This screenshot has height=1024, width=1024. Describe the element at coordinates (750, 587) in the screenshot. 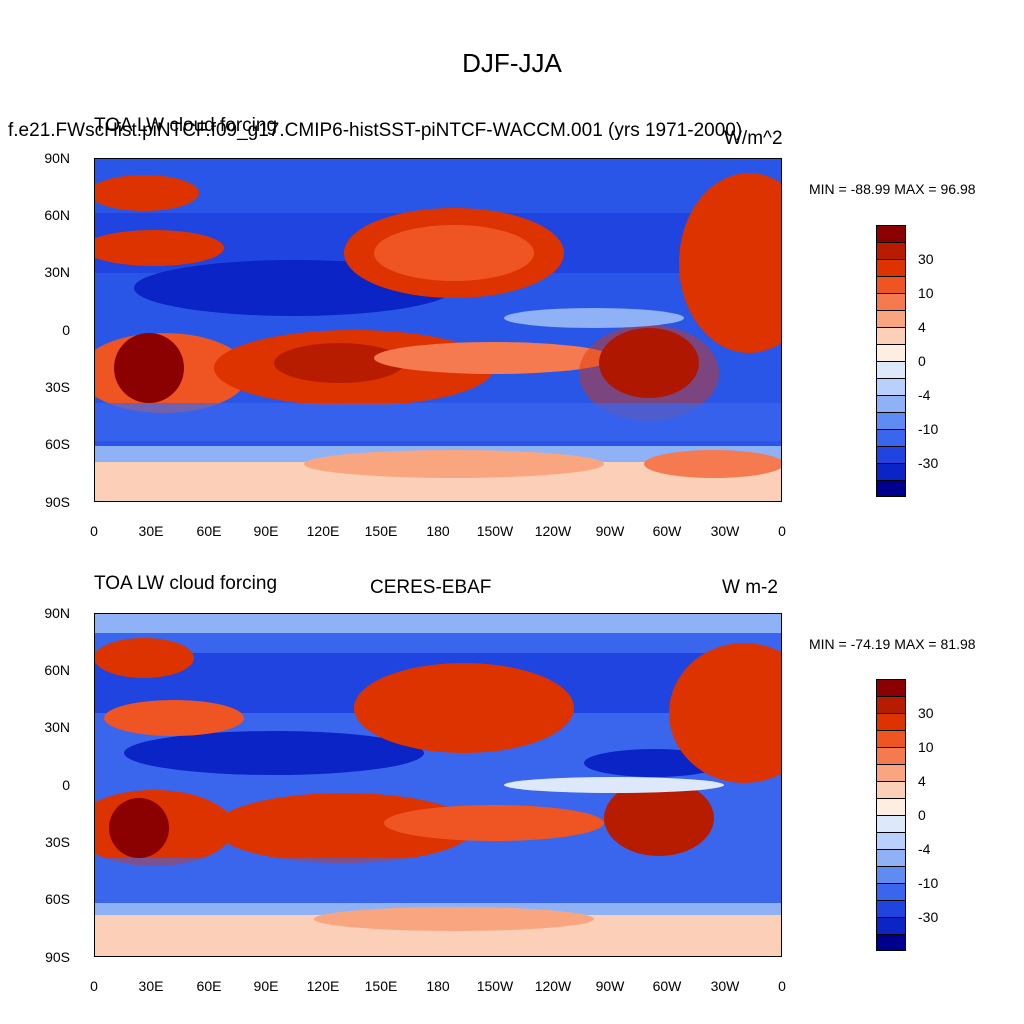

I see `panel2-right-title: W m-2` at that location.